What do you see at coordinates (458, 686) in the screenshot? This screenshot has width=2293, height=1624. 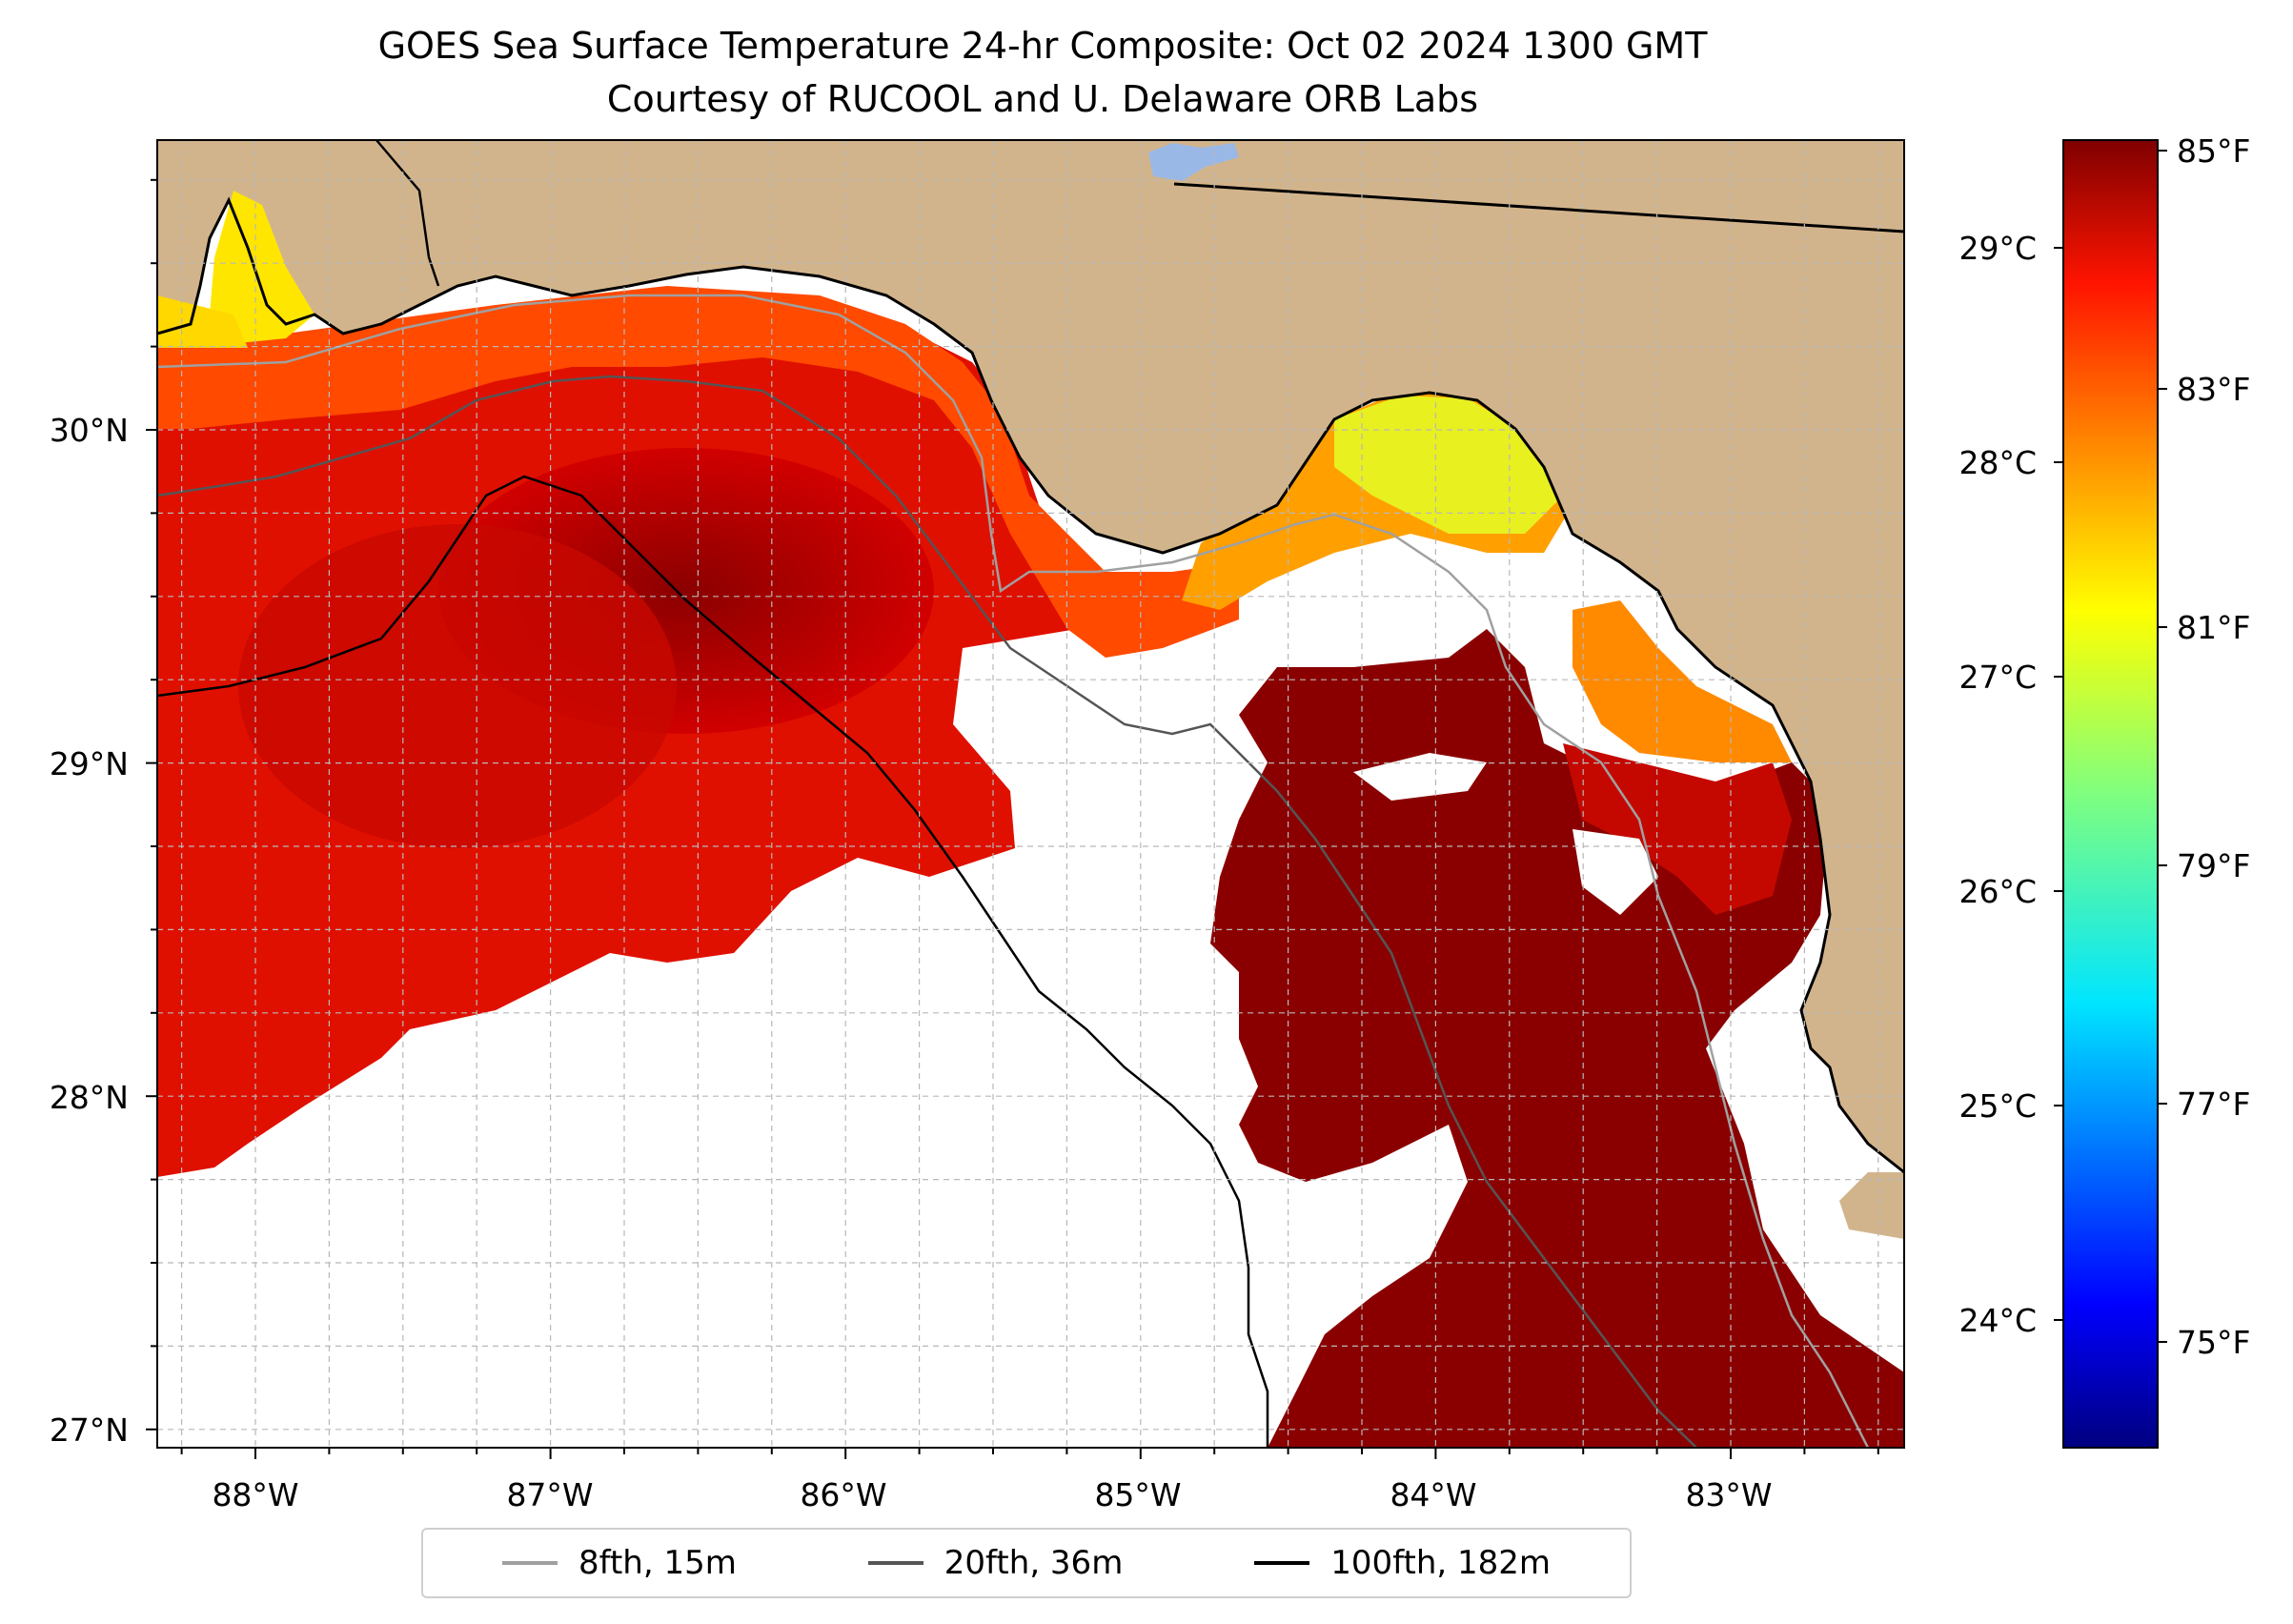 I see `sst-warm-core-west` at bounding box center [458, 686].